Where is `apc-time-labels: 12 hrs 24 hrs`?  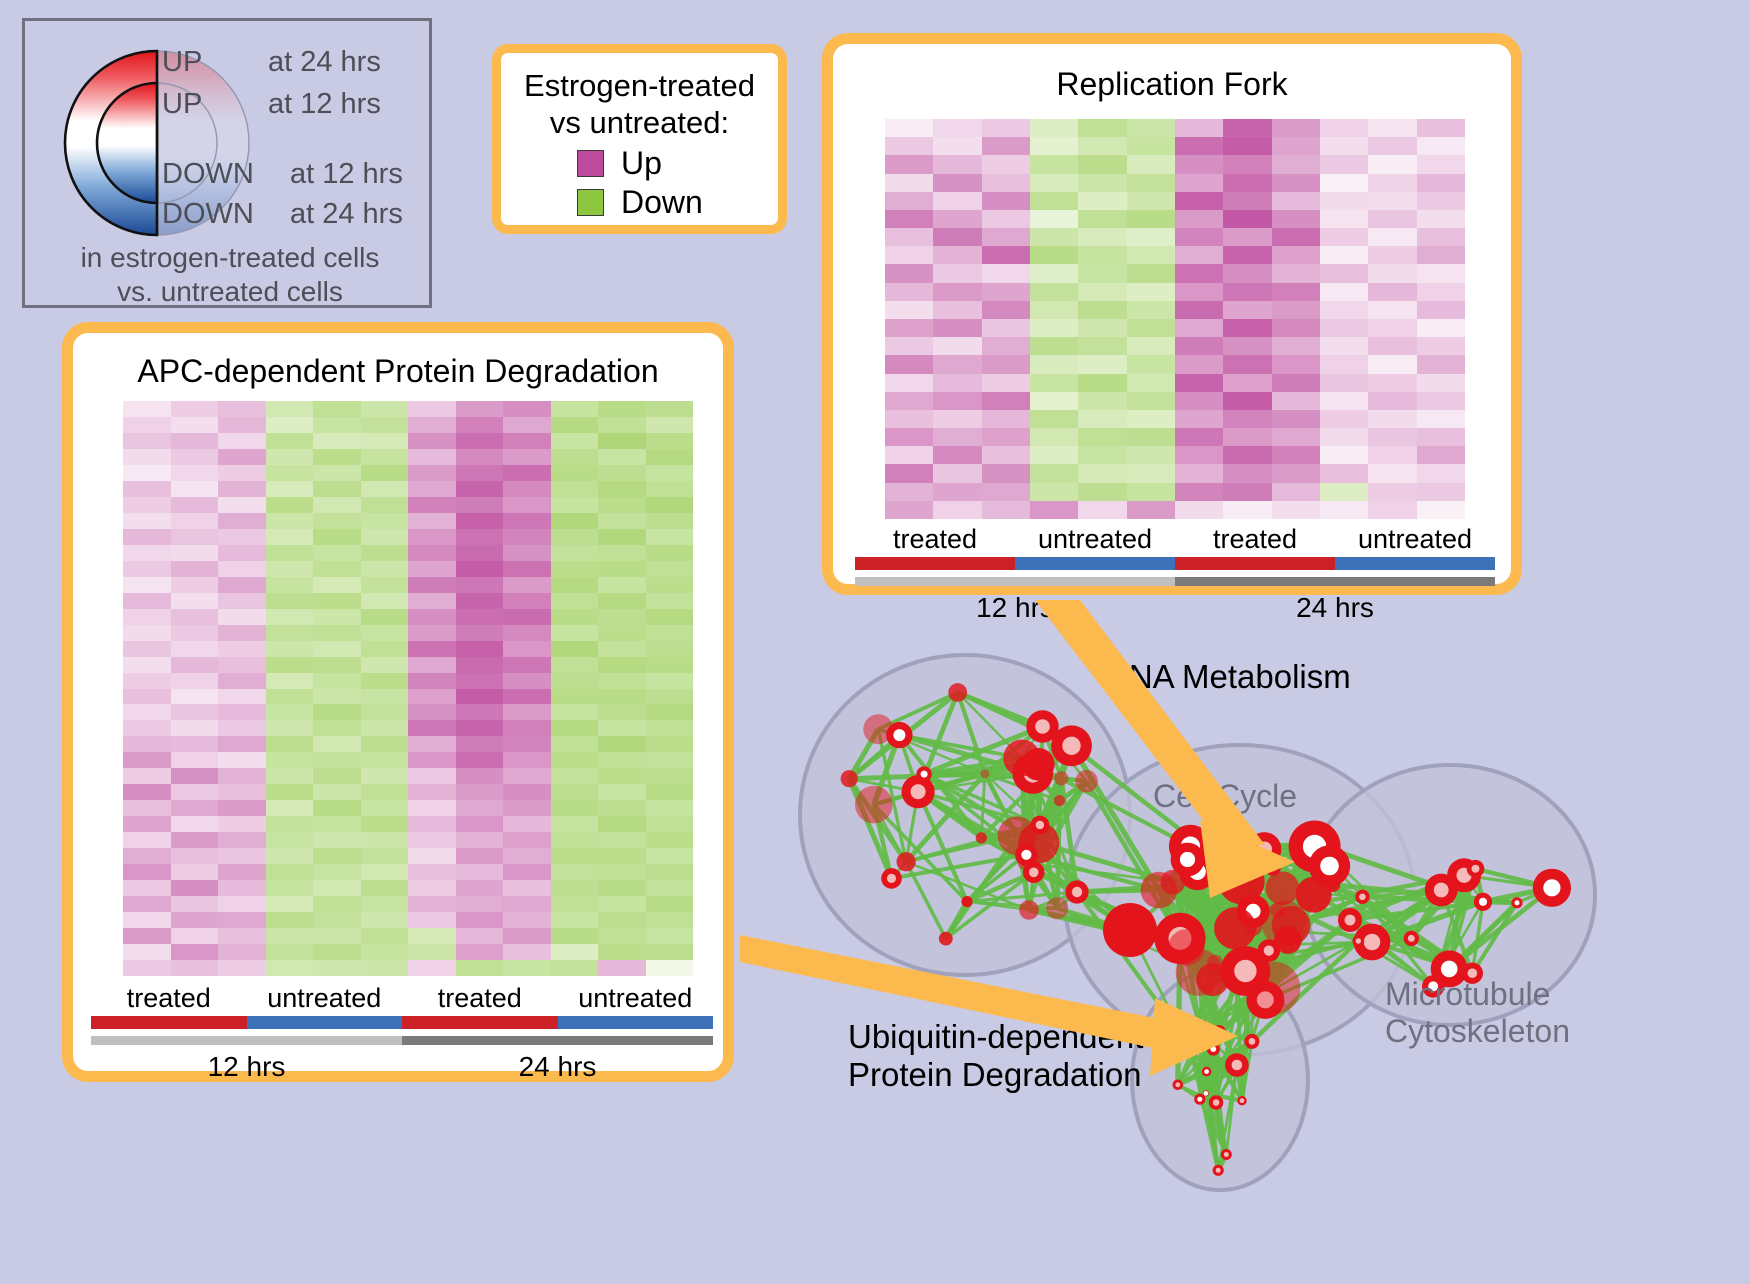
apc-time-labels: 12 hrs 24 hrs is located at coordinates (402, 1067).